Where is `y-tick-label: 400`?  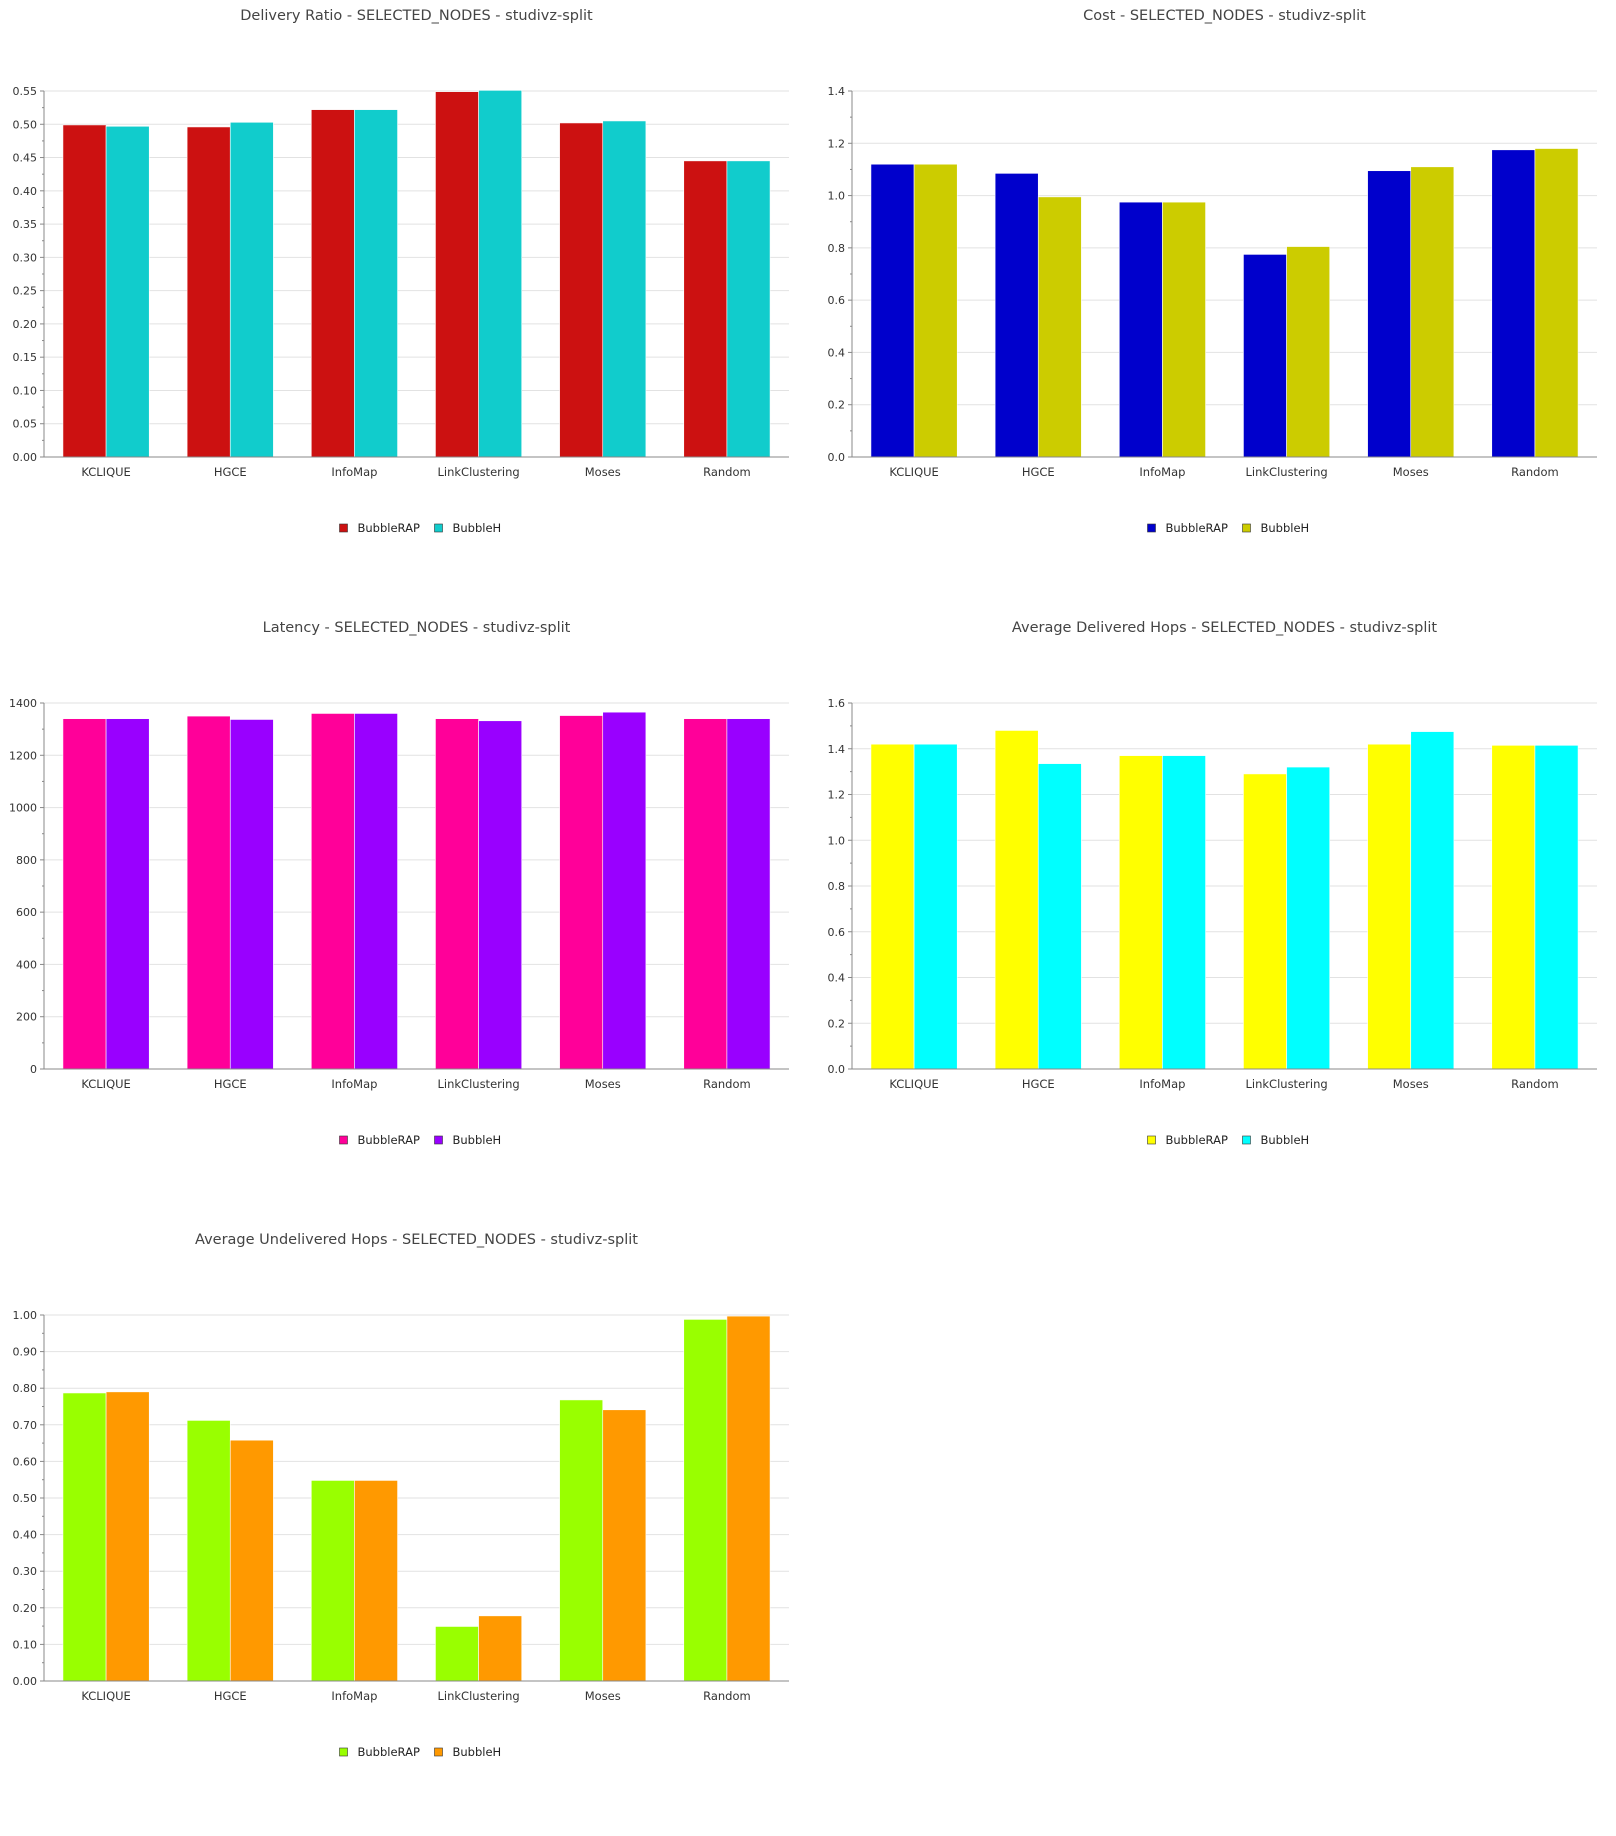
y-tick-label: 400 is located at coordinates (26, 964).